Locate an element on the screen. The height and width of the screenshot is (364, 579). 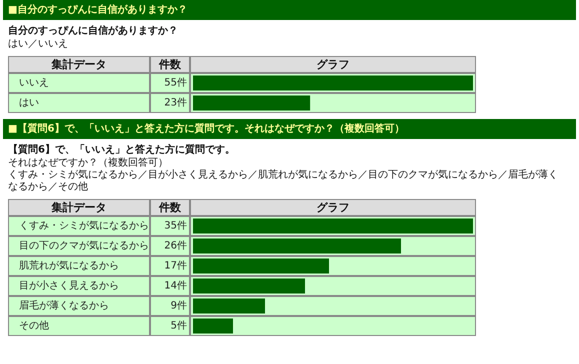
y-tick-label: はい is located at coordinates (29, 103).